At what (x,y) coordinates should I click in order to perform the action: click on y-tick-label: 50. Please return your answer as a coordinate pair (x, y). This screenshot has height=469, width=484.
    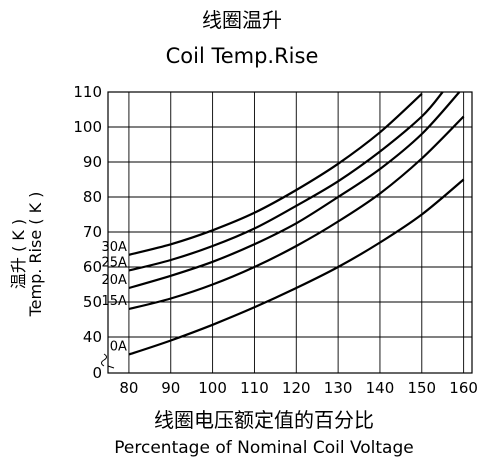
    Looking at the image, I should click on (92, 302).